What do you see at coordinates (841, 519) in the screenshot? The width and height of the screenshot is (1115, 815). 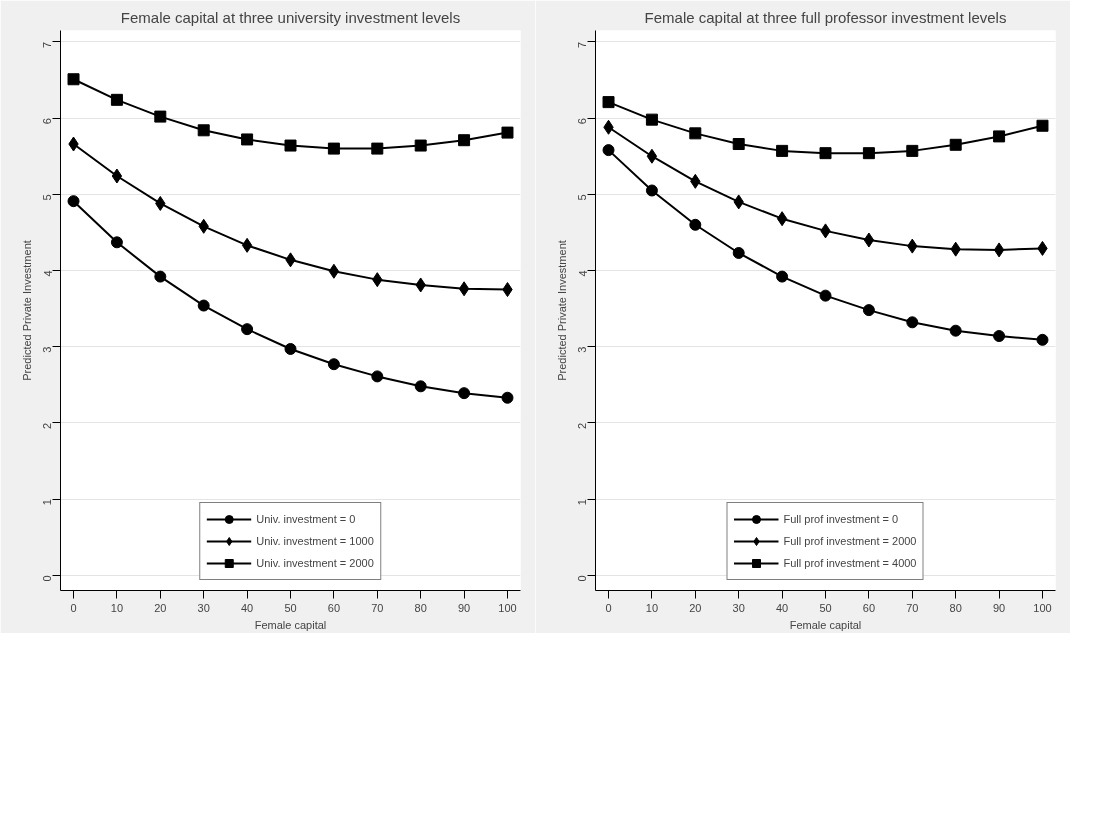 I see `legend-label: Full prof investment = 0` at bounding box center [841, 519].